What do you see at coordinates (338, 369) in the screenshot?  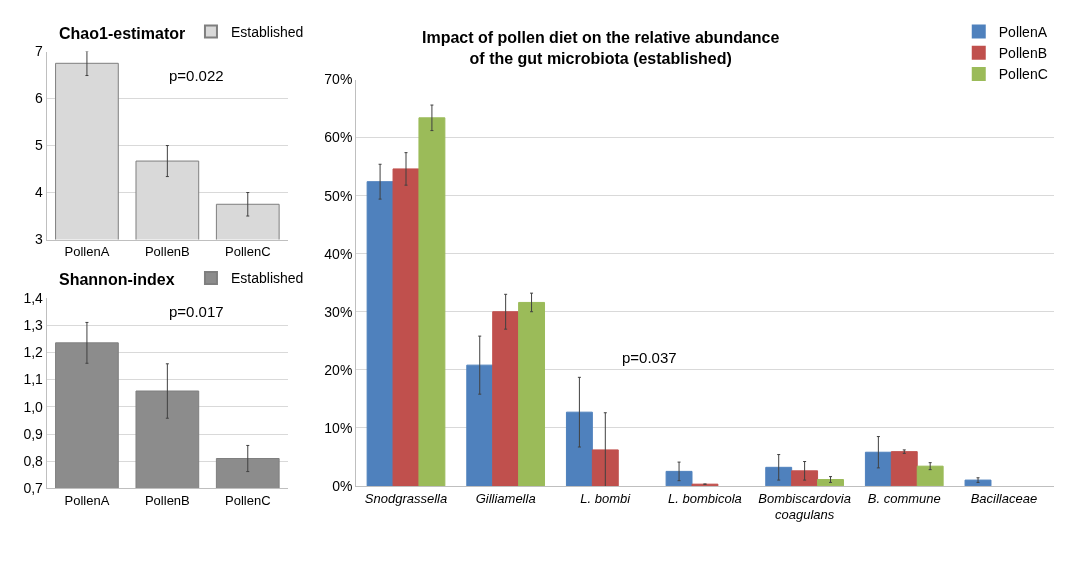 I see `y-tick-label: 20%` at bounding box center [338, 369].